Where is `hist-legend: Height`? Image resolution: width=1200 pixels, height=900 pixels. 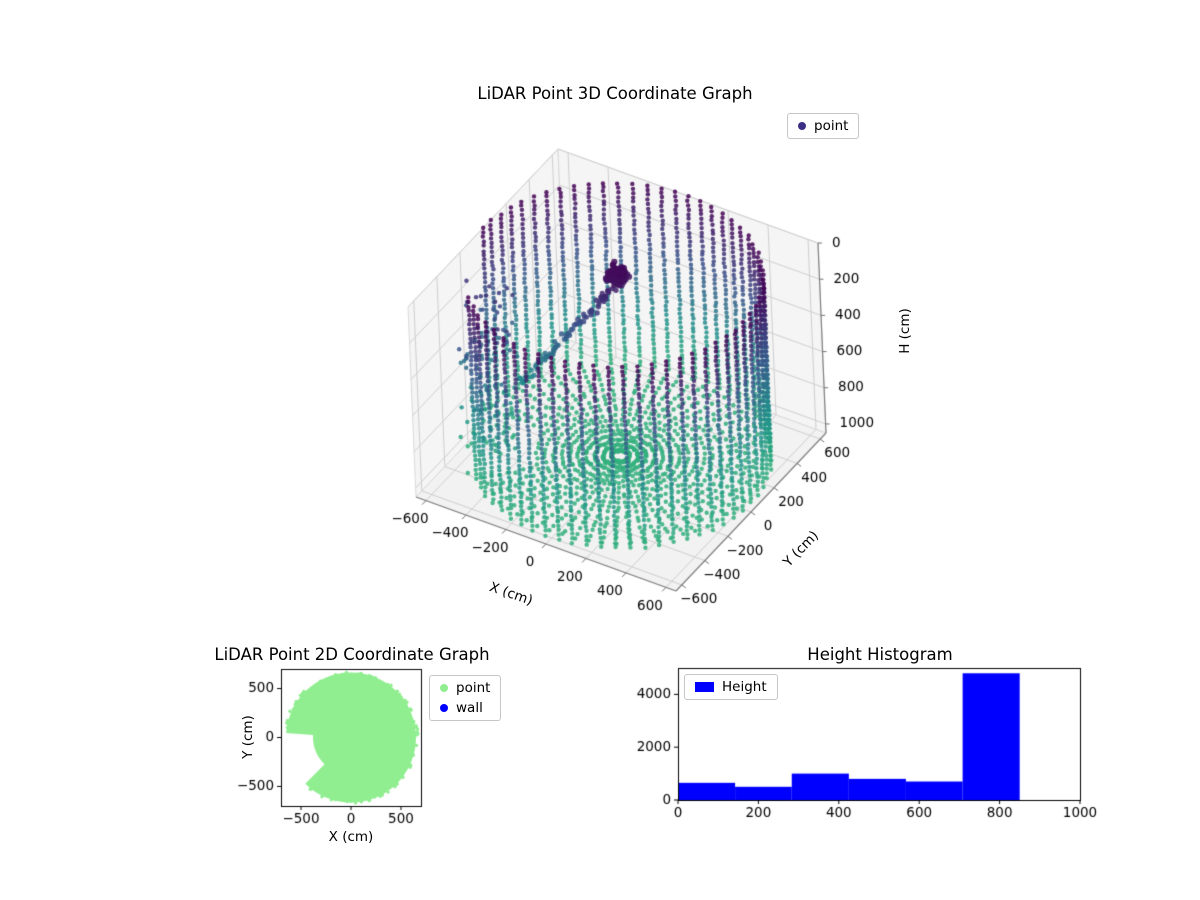
hist-legend: Height is located at coordinates (731, 687).